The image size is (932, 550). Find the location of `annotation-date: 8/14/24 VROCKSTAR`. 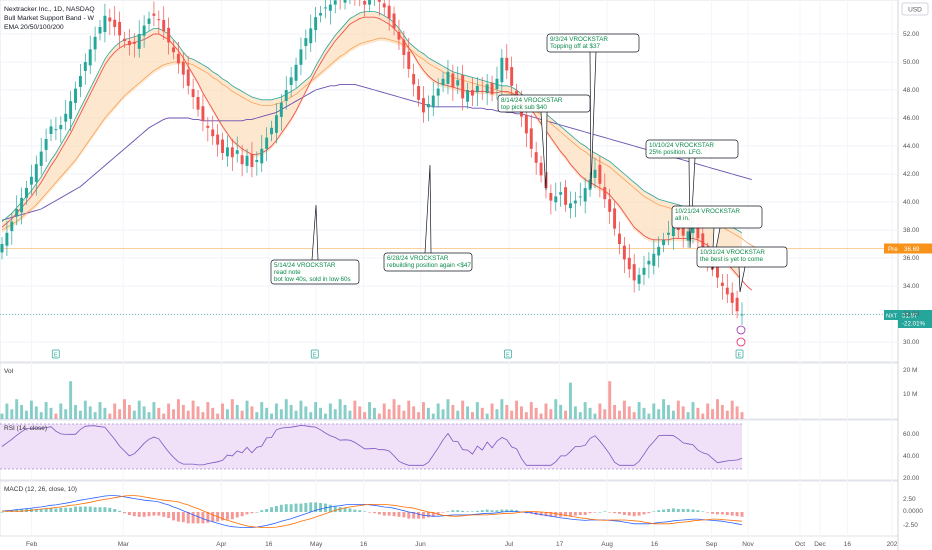

annotation-date: 8/14/24 VROCKSTAR is located at coordinates (532, 100).